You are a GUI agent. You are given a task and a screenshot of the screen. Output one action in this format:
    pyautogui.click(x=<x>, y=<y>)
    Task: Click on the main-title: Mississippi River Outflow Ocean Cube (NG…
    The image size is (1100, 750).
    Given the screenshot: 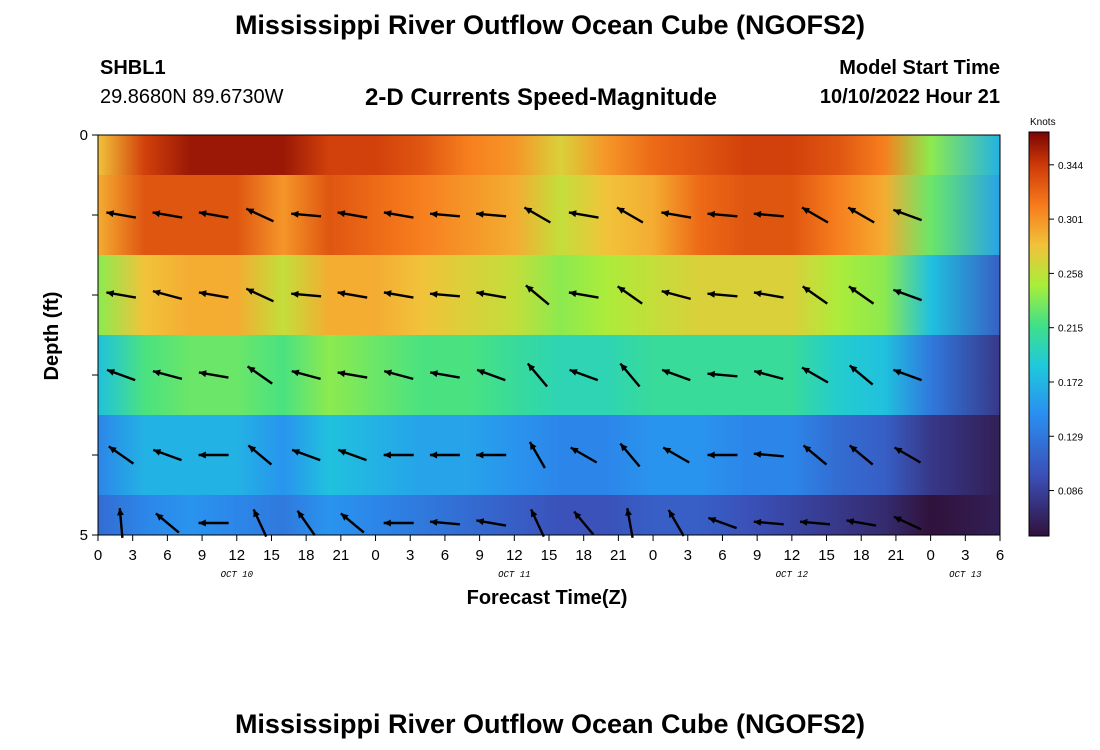 What is the action you would take?
    pyautogui.click(x=550, y=25)
    